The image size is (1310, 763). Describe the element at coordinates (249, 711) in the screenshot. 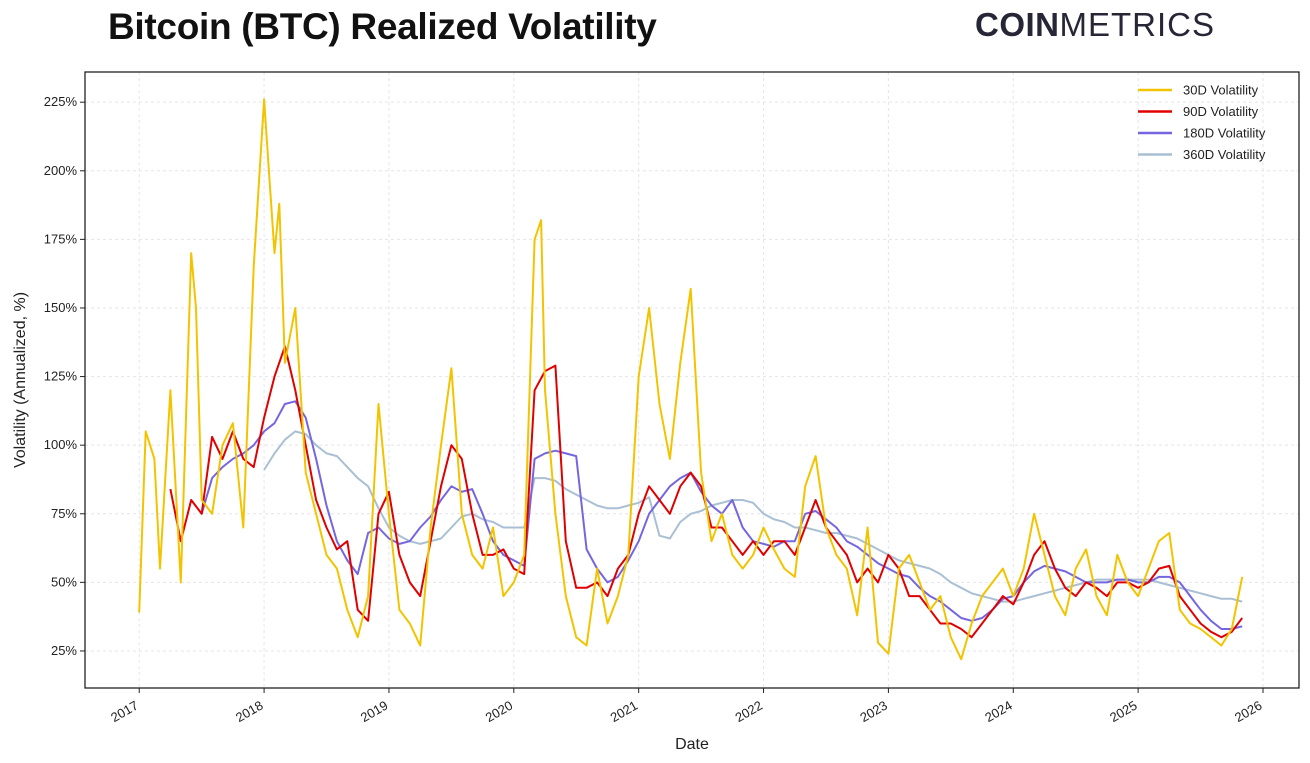

I see `x-tick-label: 2018` at that location.